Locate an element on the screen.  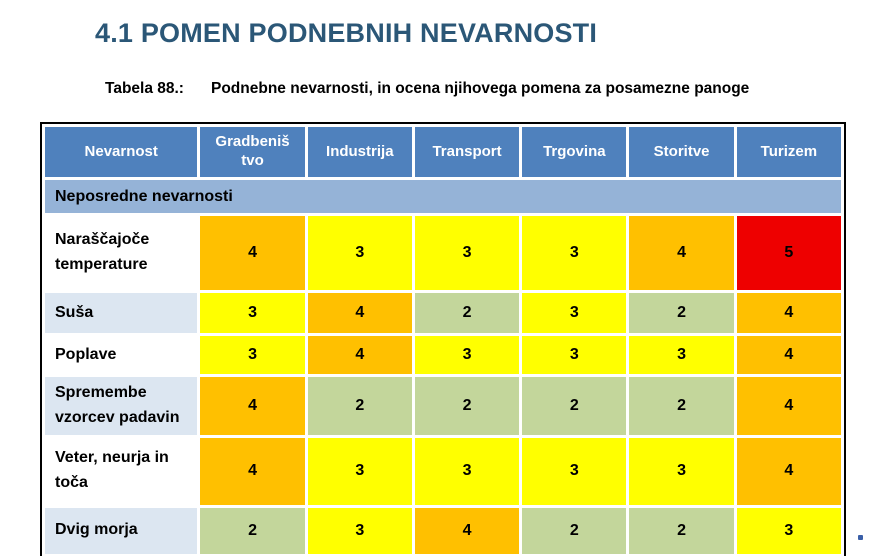
page-title: 4.1 POMEN PODNEBNIH NEVARNOSTI is located at coordinates (346, 33).